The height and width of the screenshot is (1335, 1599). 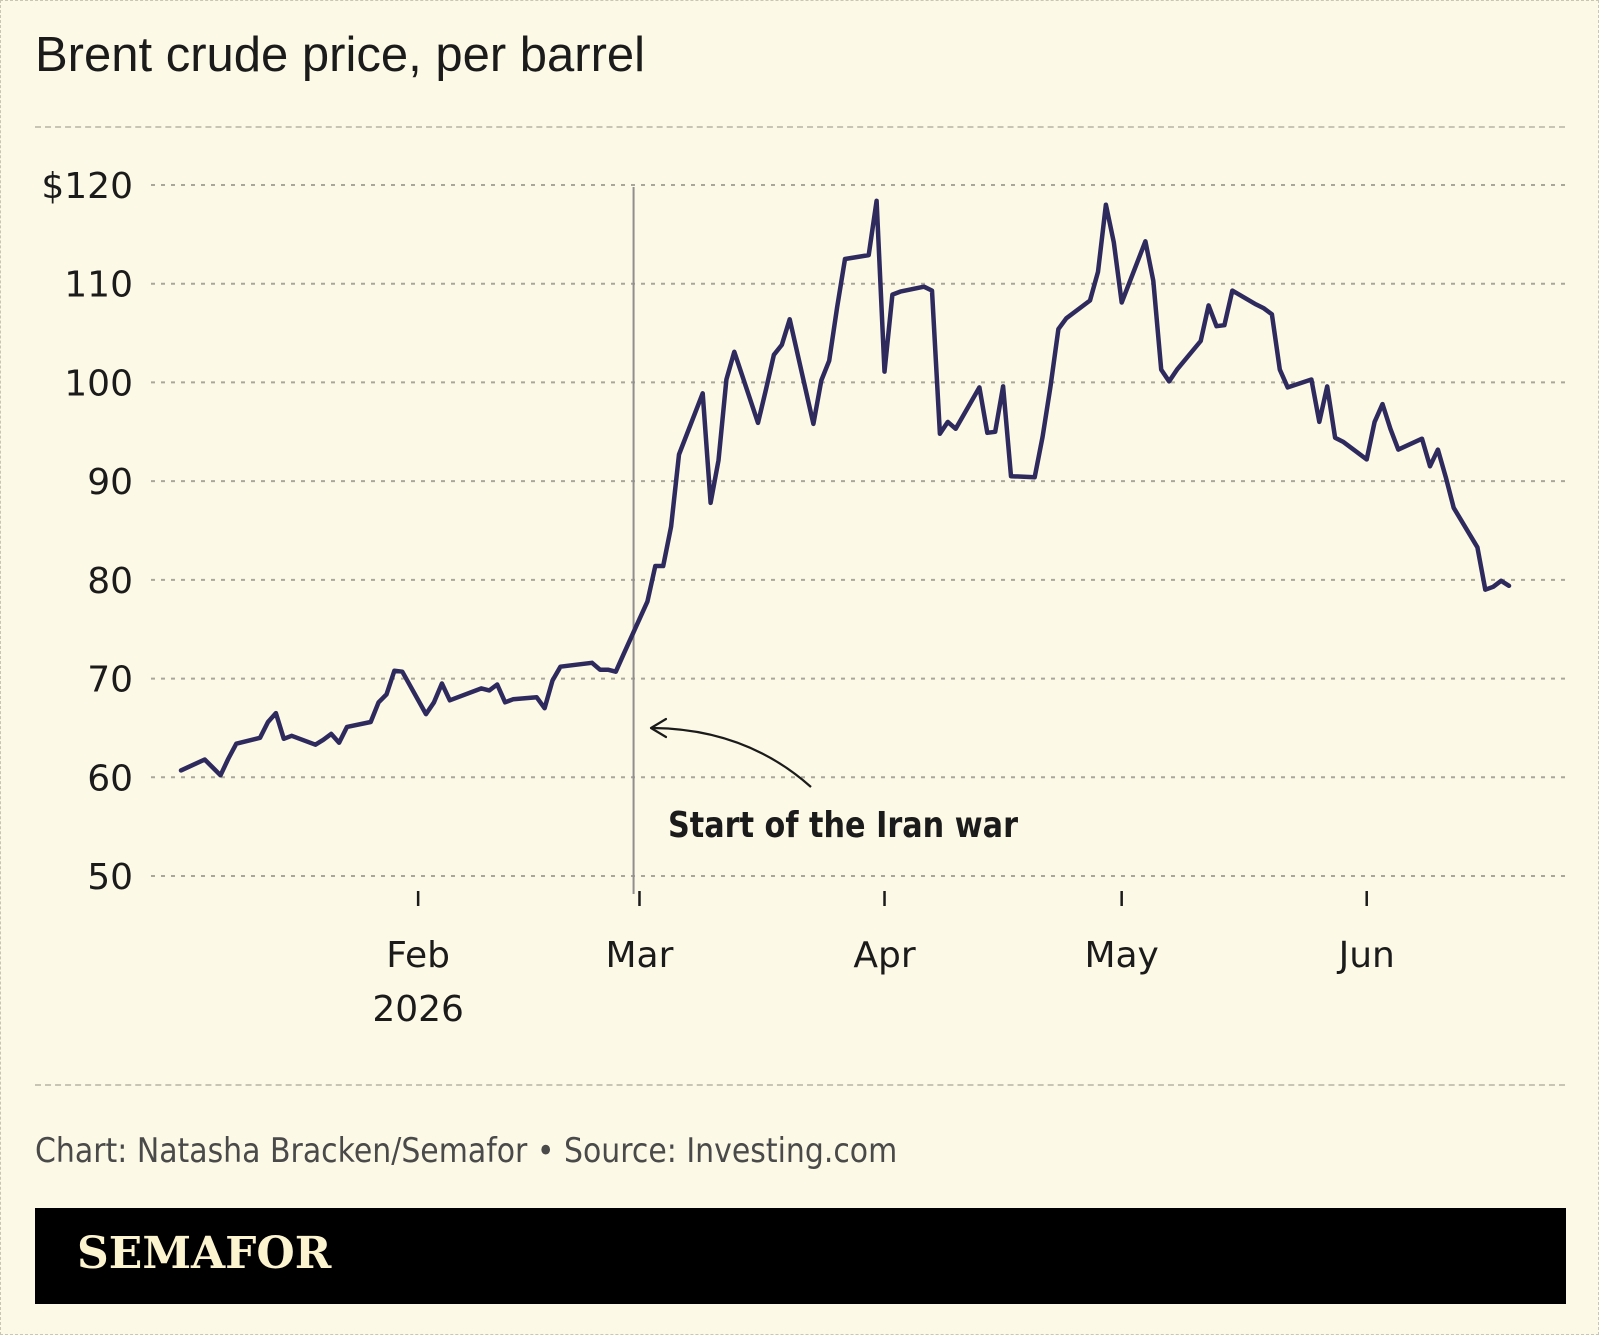 I want to click on y-tick-label: 70, so click(x=110, y=680).